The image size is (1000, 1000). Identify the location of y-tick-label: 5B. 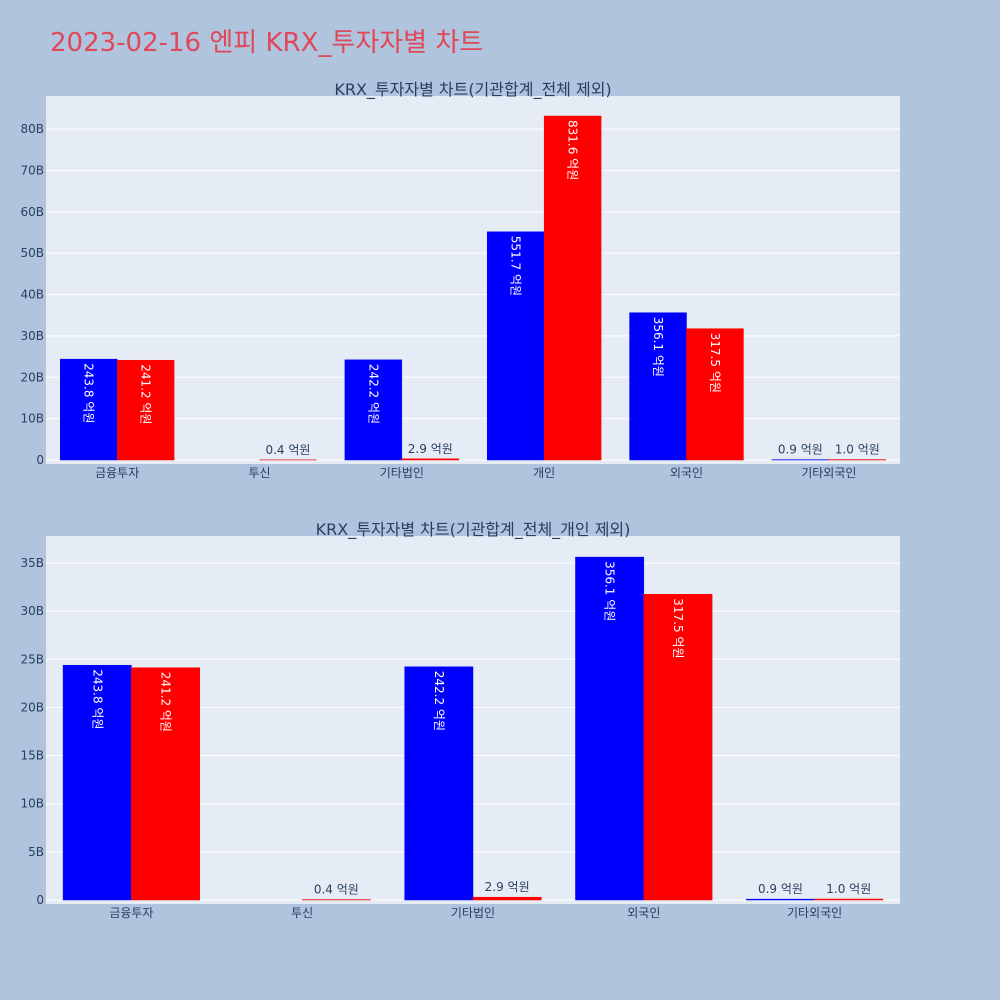
(36, 852).